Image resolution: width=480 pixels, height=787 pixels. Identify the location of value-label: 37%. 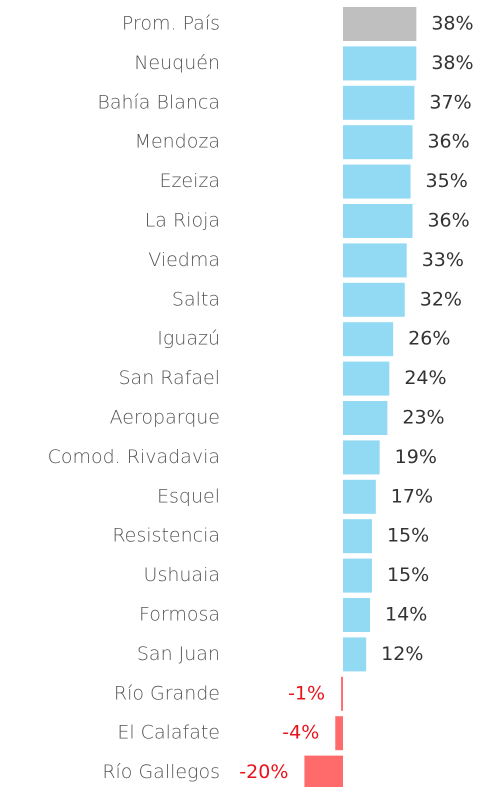
(450, 102).